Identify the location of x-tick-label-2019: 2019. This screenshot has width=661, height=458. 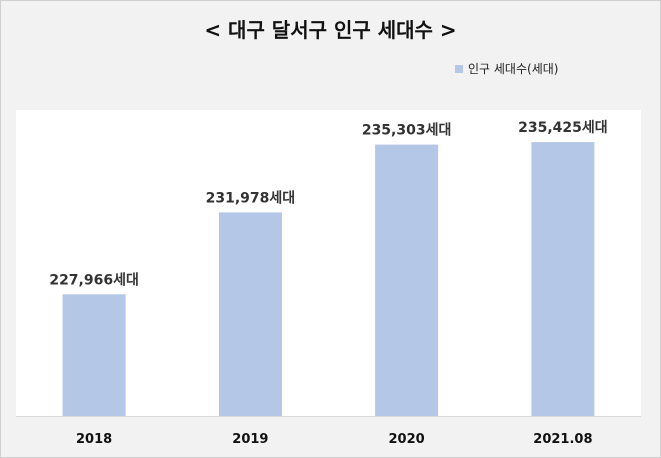
(250, 439).